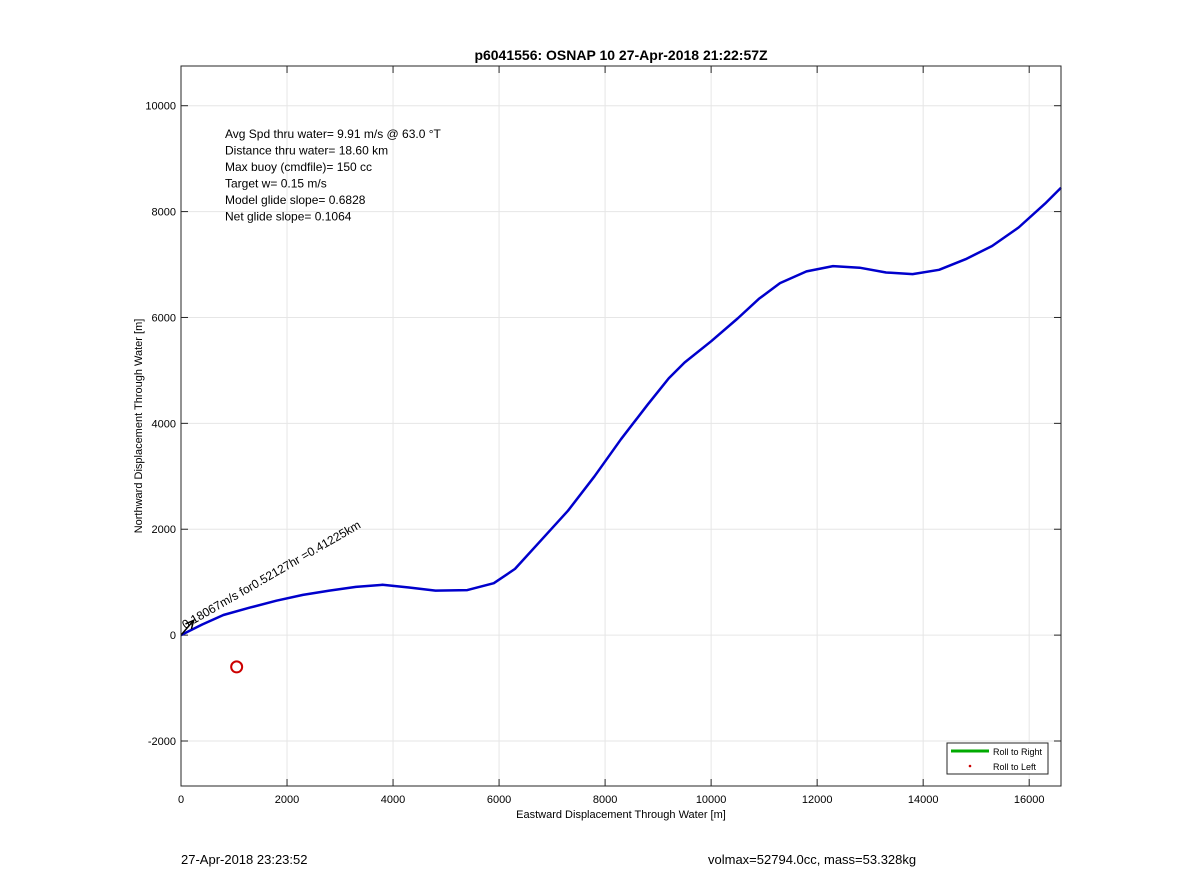 The width and height of the screenshot is (1200, 885). Describe the element at coordinates (970, 766) in the screenshot. I see `legend-swatch-roll-left` at that location.